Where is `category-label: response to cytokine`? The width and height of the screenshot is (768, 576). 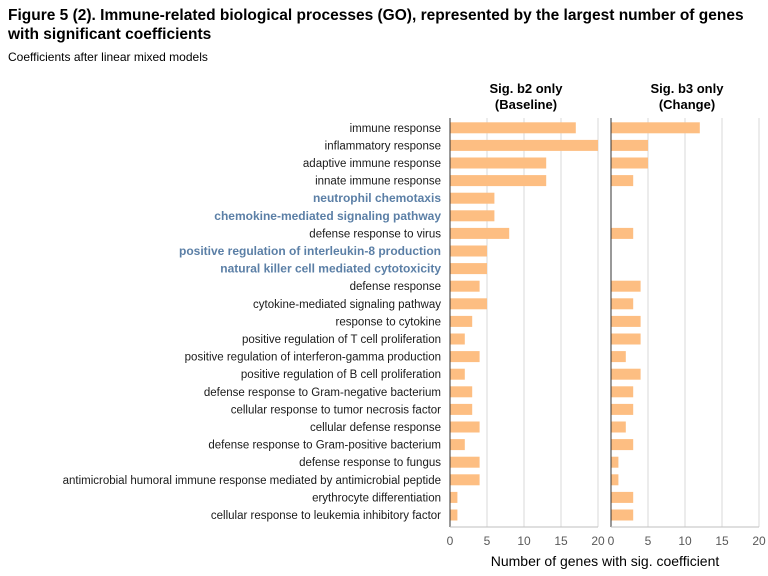 category-label: response to cytokine is located at coordinates (388, 322).